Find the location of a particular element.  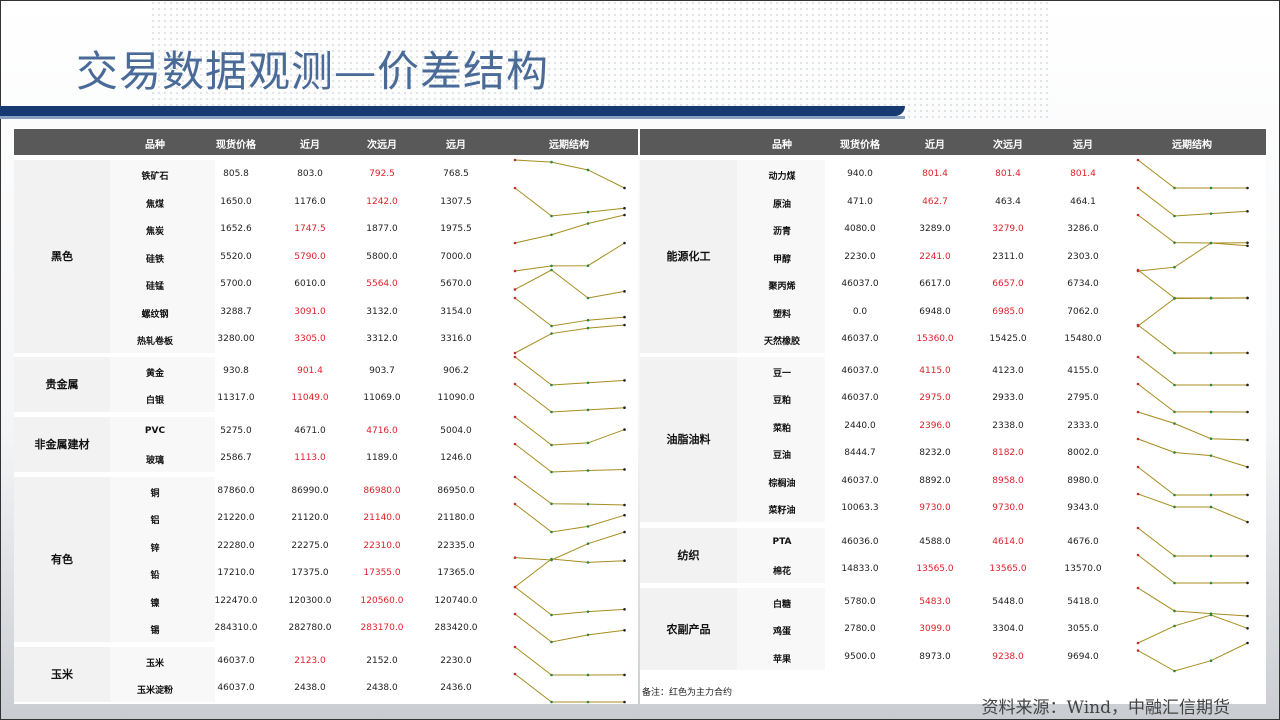

far-month-price: 2333.0 is located at coordinates (1083, 425).